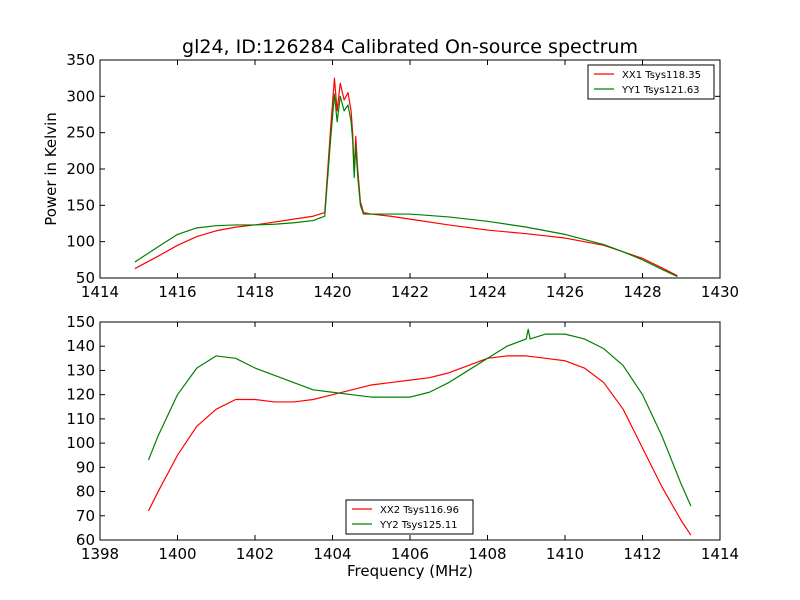 The width and height of the screenshot is (800, 600). Describe the element at coordinates (255, 292) in the screenshot. I see `x-tick-label: 1418` at that location.